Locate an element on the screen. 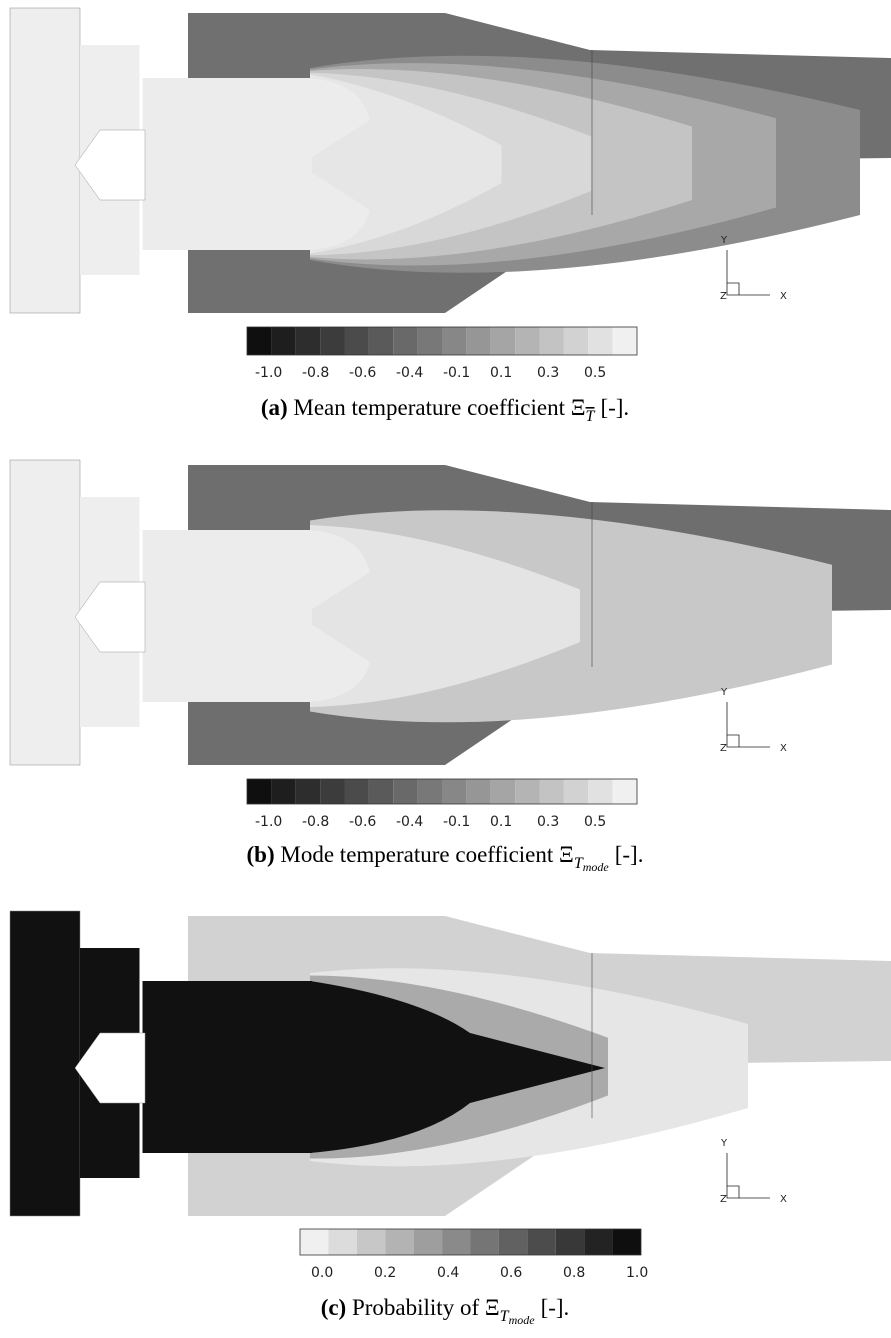  colorbar-tick-label: 0.6 is located at coordinates (511, 1273).